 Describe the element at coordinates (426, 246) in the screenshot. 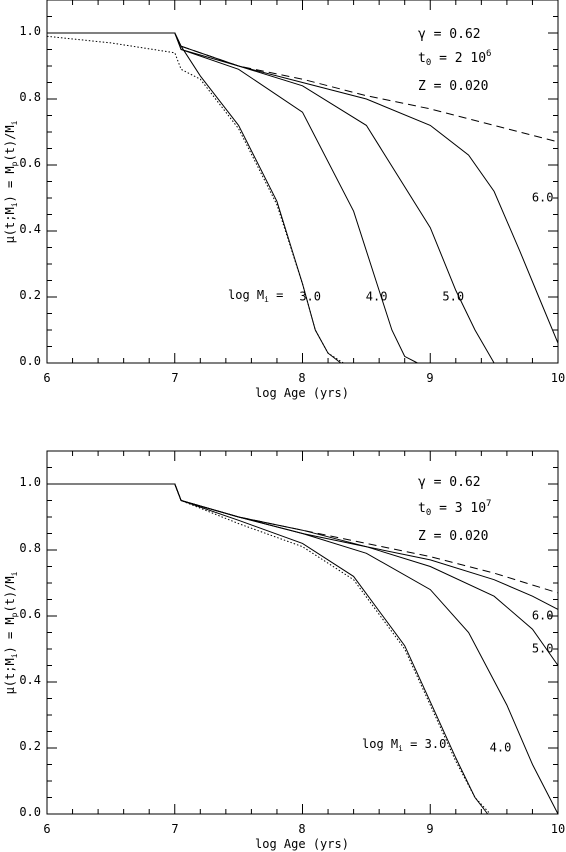

I see `curve-labels-top: 3.0 4.0 5.0 6.0` at that location.